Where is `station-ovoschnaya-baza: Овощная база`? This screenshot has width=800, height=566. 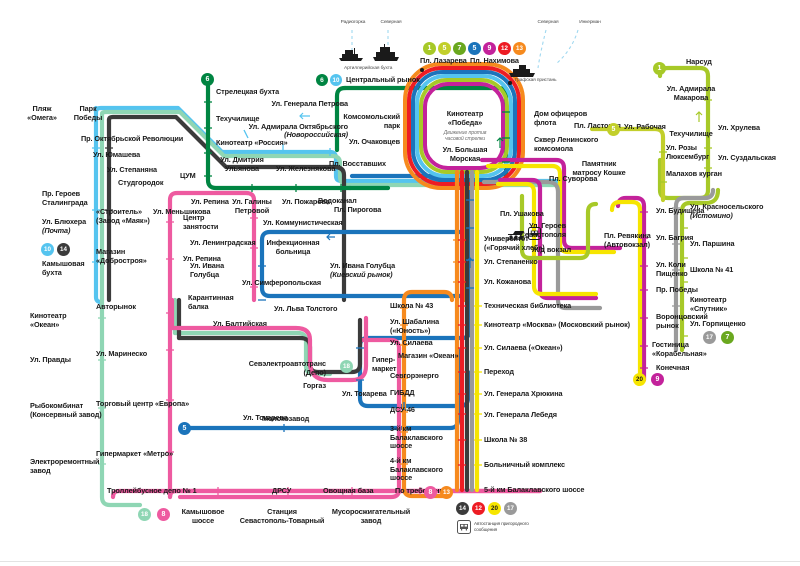 station-ovoschnaya-baza: Овощная база is located at coordinates (348, 490).